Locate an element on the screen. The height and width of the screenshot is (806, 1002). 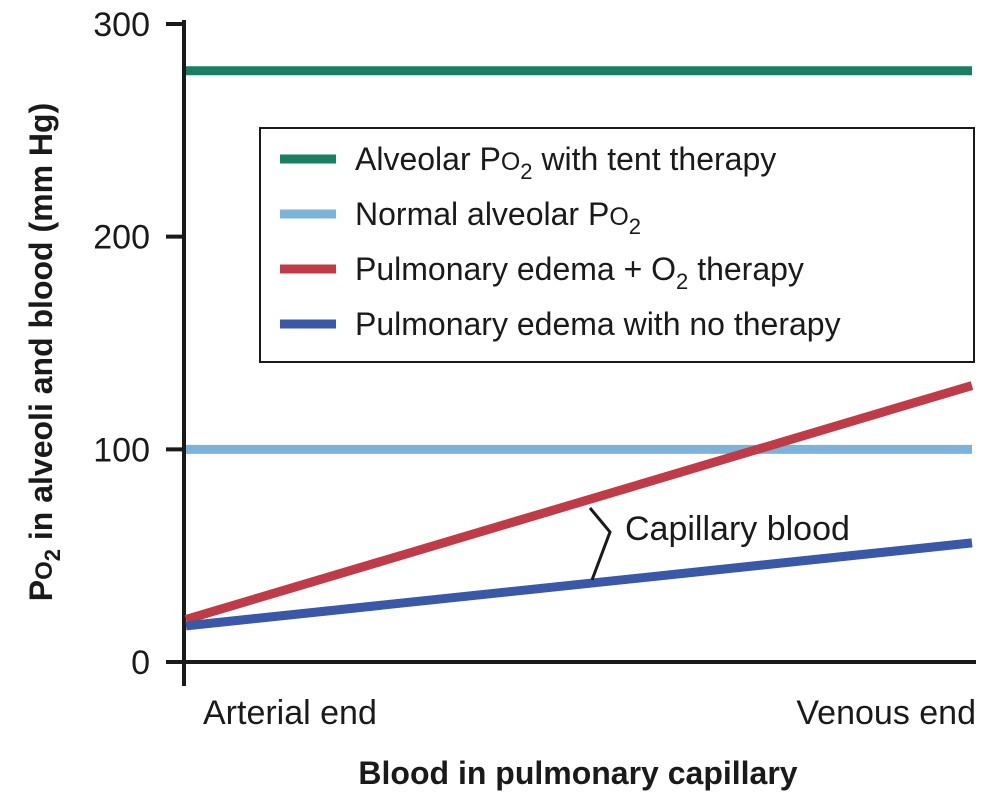
y-axis-title-rest: in alveoli and blood (mm Hg) is located at coordinates (41, 326).